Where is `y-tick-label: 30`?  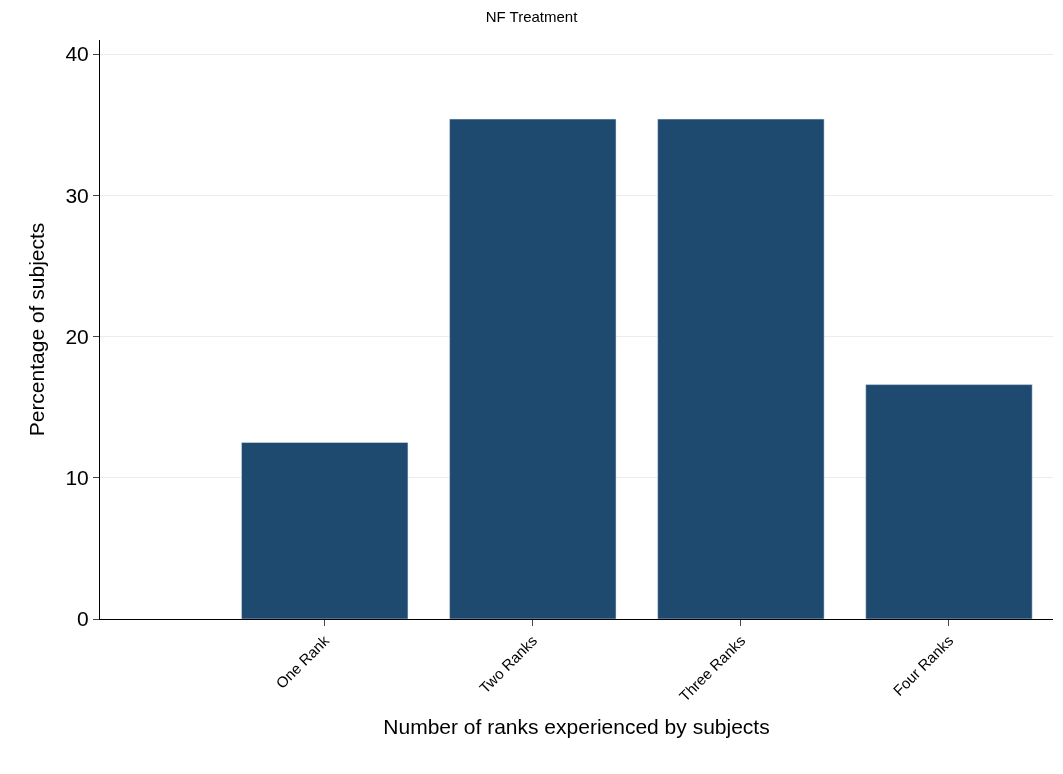 y-tick-label: 30 is located at coordinates (77, 195).